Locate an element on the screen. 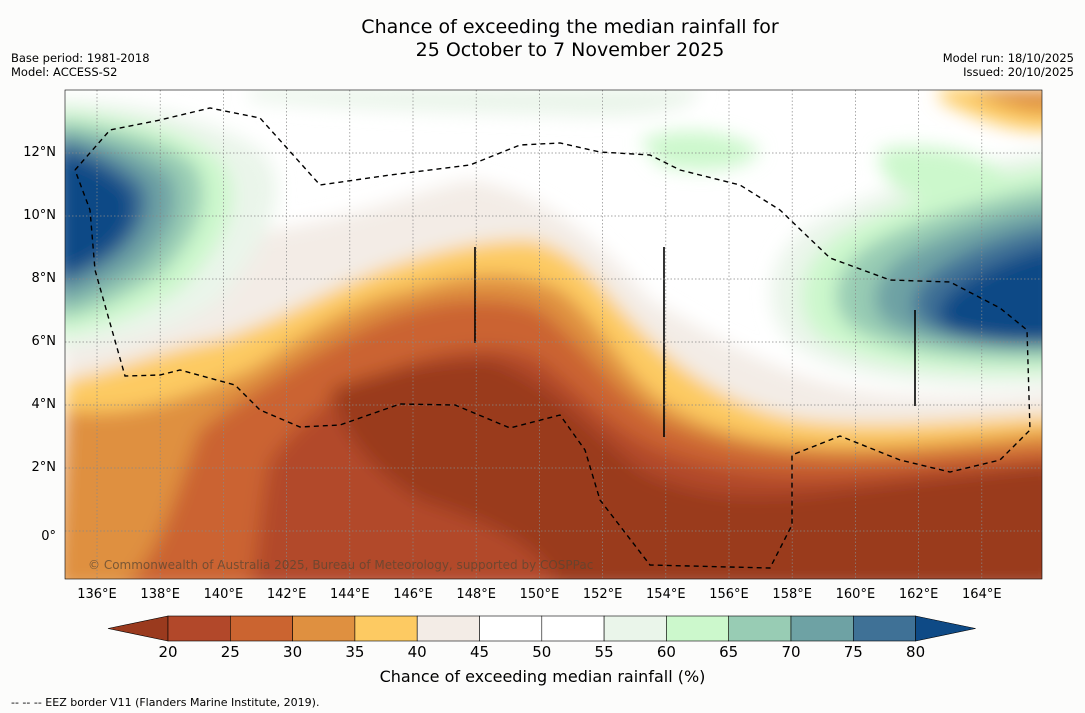 The width and height of the screenshot is (1085, 713). colorbar-tick-label: 50 is located at coordinates (542, 652).